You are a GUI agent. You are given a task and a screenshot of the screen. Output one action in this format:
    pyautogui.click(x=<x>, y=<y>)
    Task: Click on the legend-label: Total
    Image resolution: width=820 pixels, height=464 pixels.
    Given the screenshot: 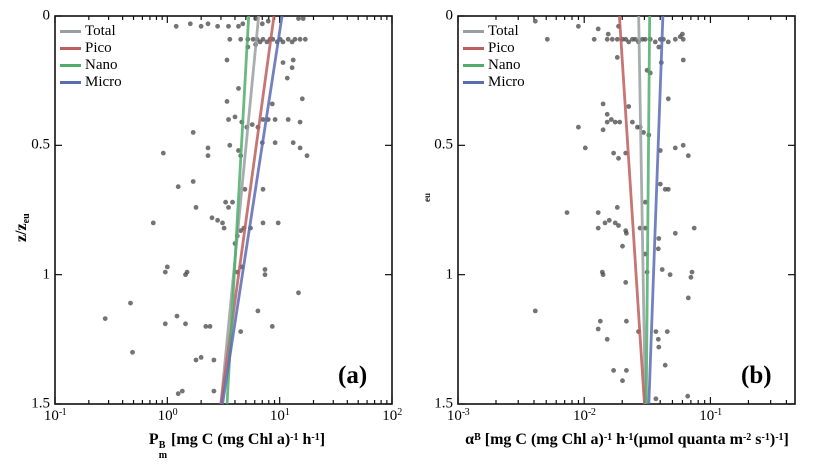 What is the action you would take?
    pyautogui.click(x=503, y=31)
    